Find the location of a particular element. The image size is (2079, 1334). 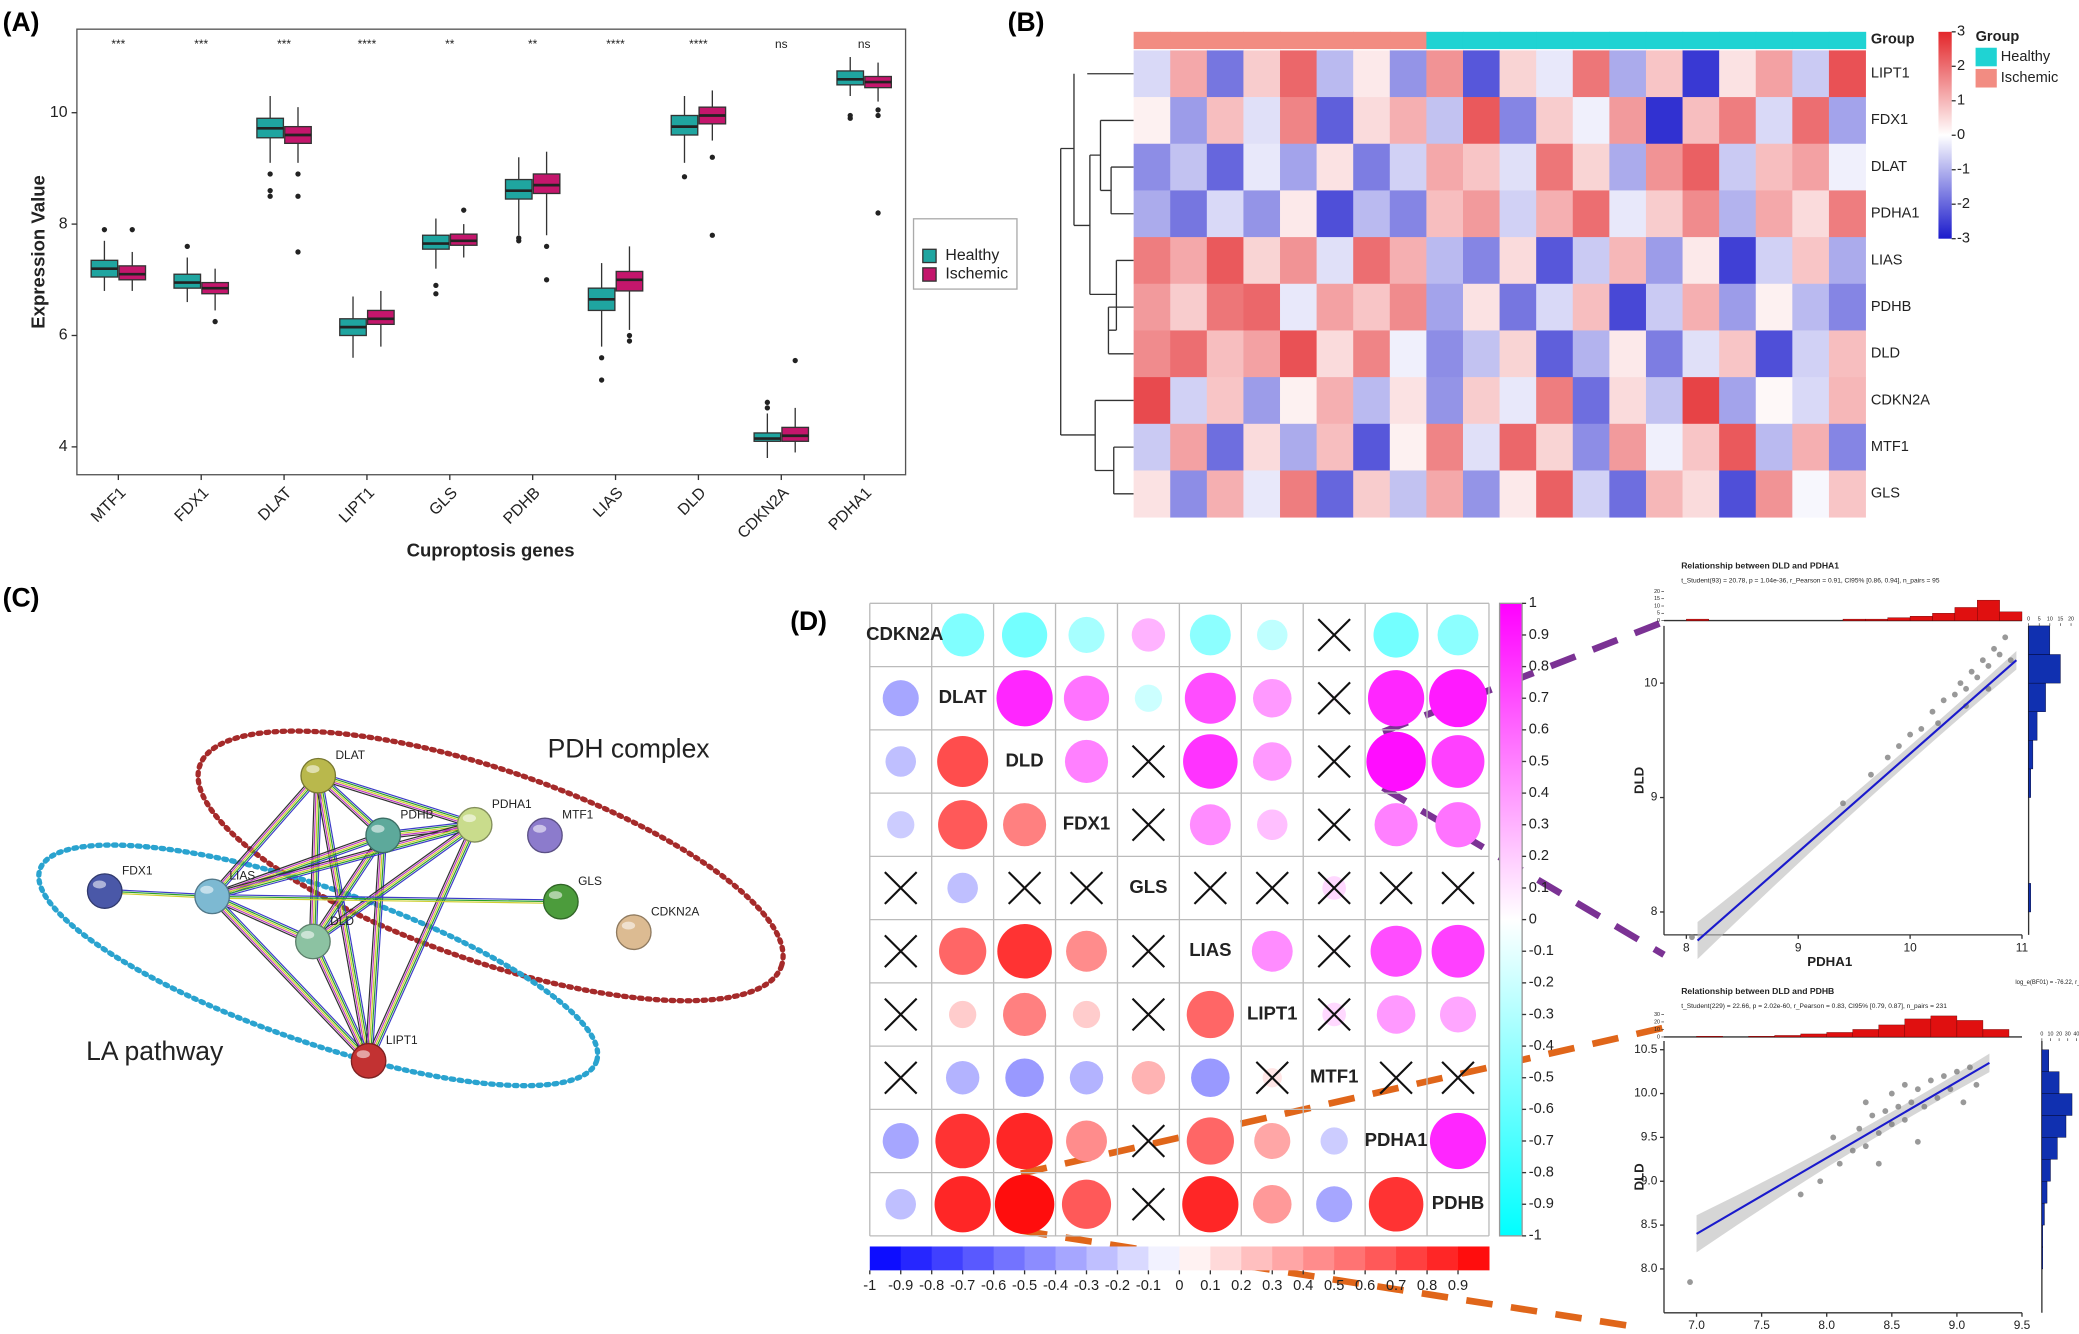

colorbar-label: -0.1 is located at coordinates (1148, 1286).